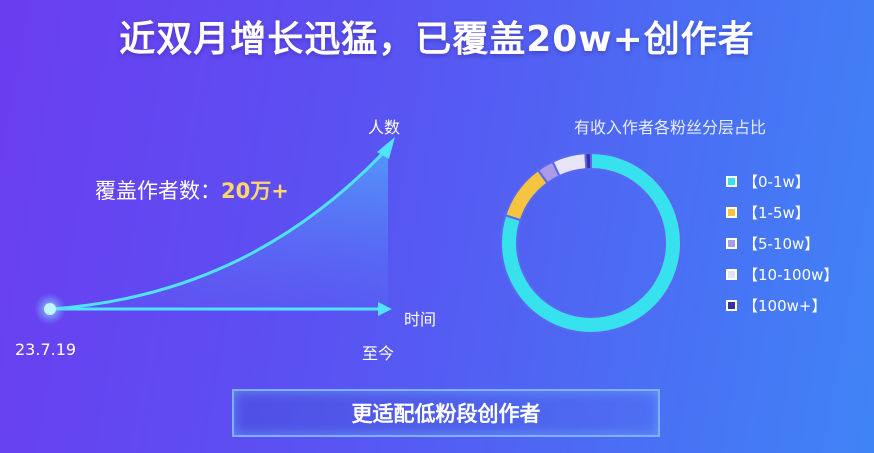 The image size is (874, 453). I want to click on legend-item: 【0-1w】, so click(782, 181).